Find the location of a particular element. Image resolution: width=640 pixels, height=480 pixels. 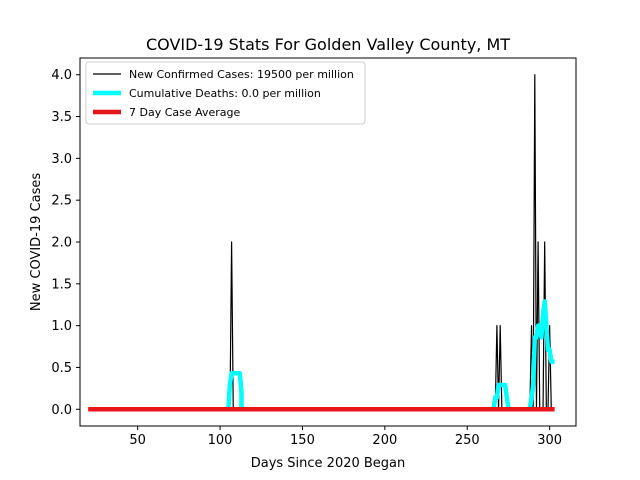

x-tick-label: 50 is located at coordinates (137, 440).